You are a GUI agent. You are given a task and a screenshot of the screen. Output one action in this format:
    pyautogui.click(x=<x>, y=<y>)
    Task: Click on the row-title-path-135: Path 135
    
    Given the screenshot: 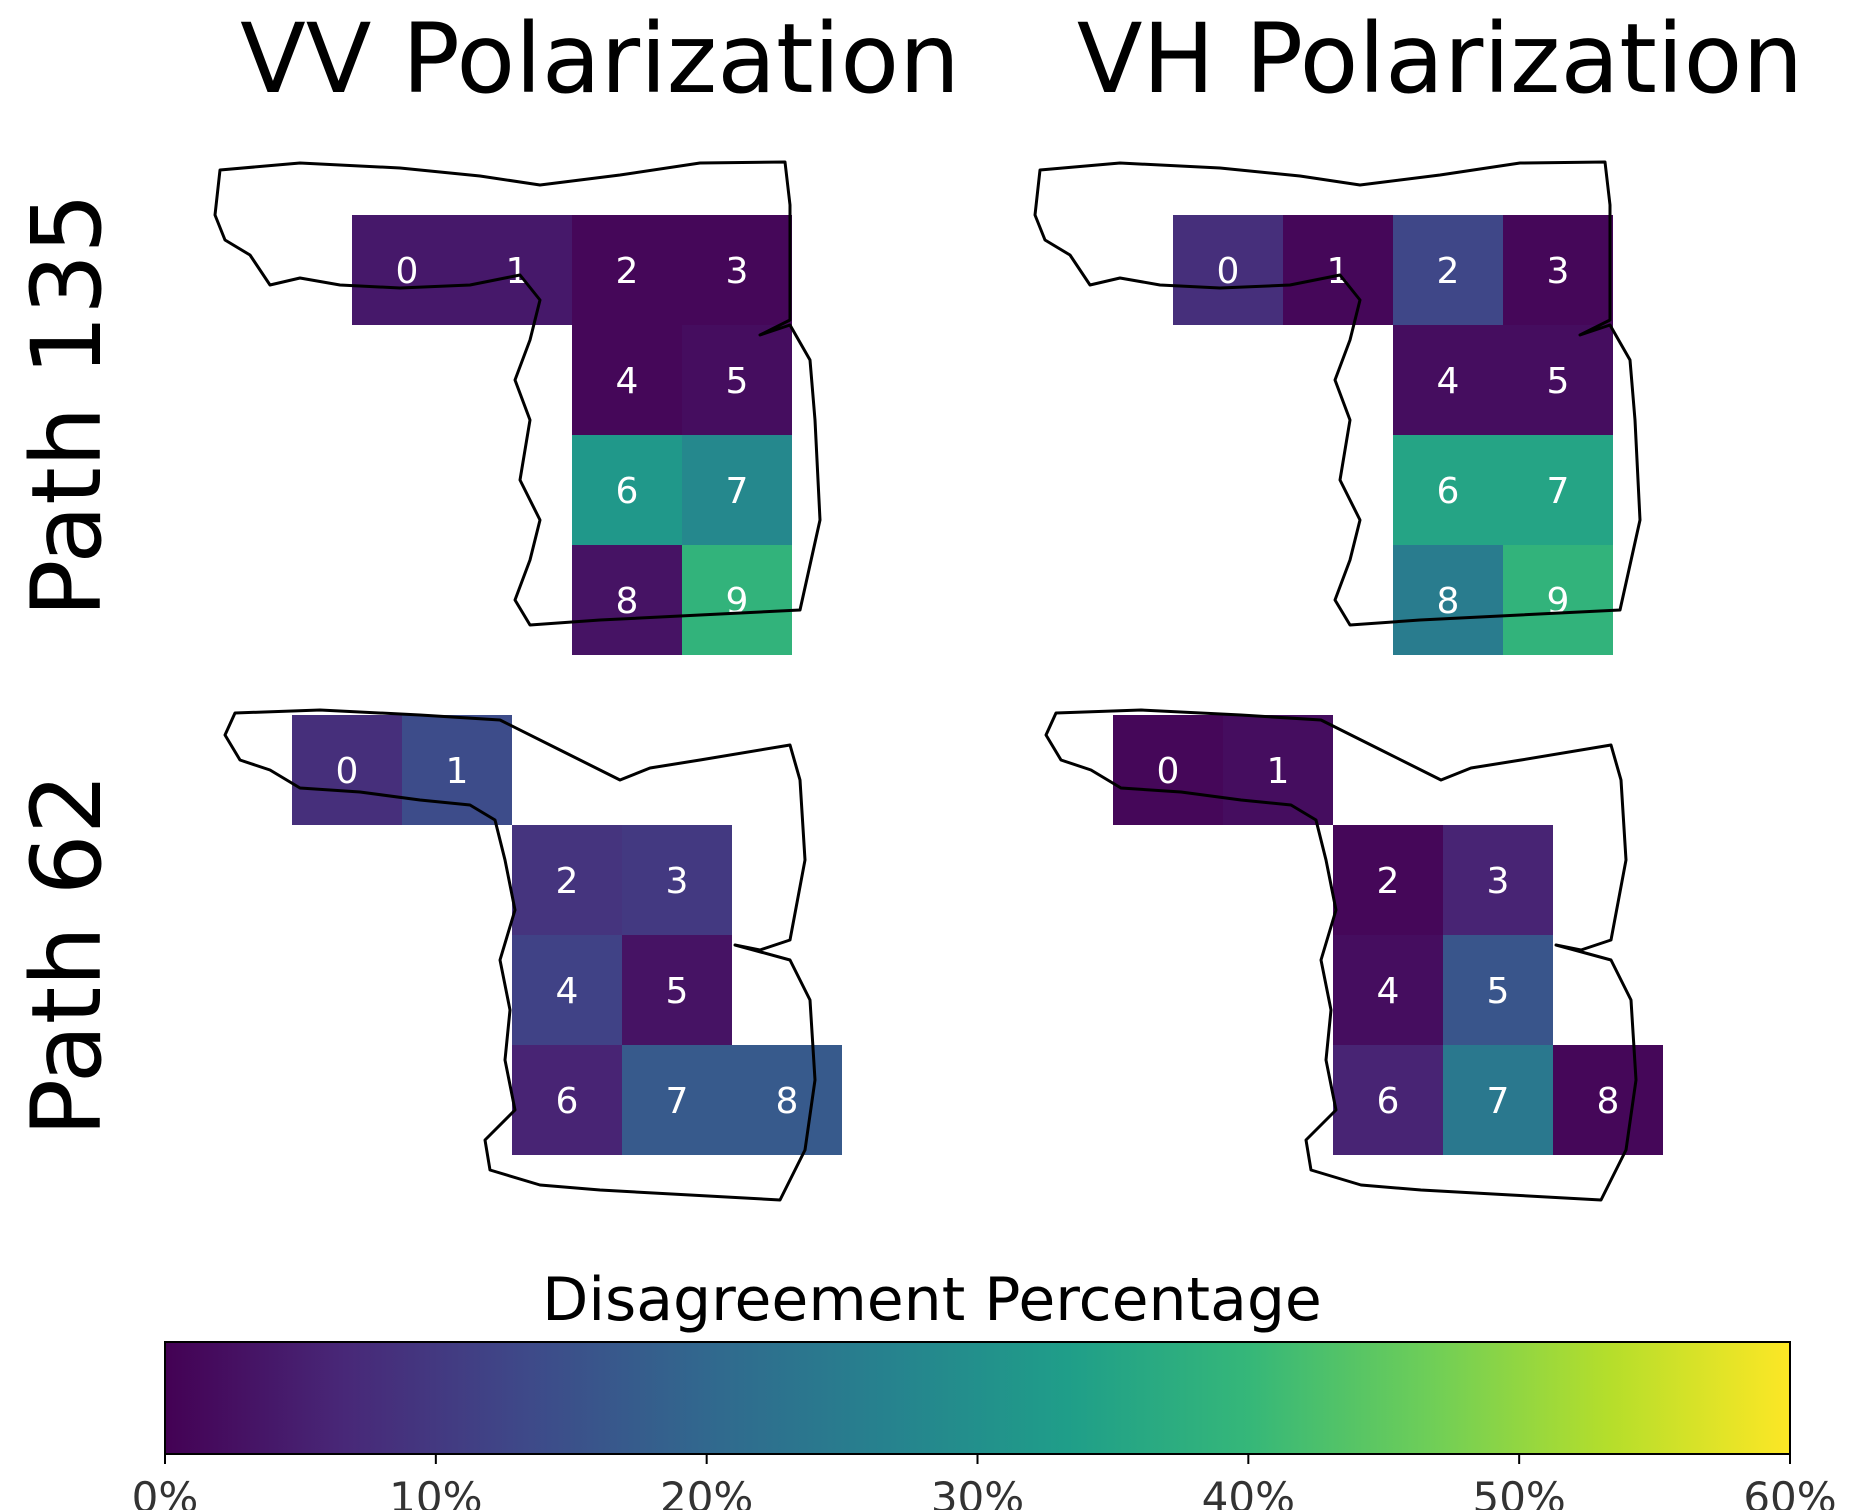 What is the action you would take?
    pyautogui.click(x=67, y=405)
    